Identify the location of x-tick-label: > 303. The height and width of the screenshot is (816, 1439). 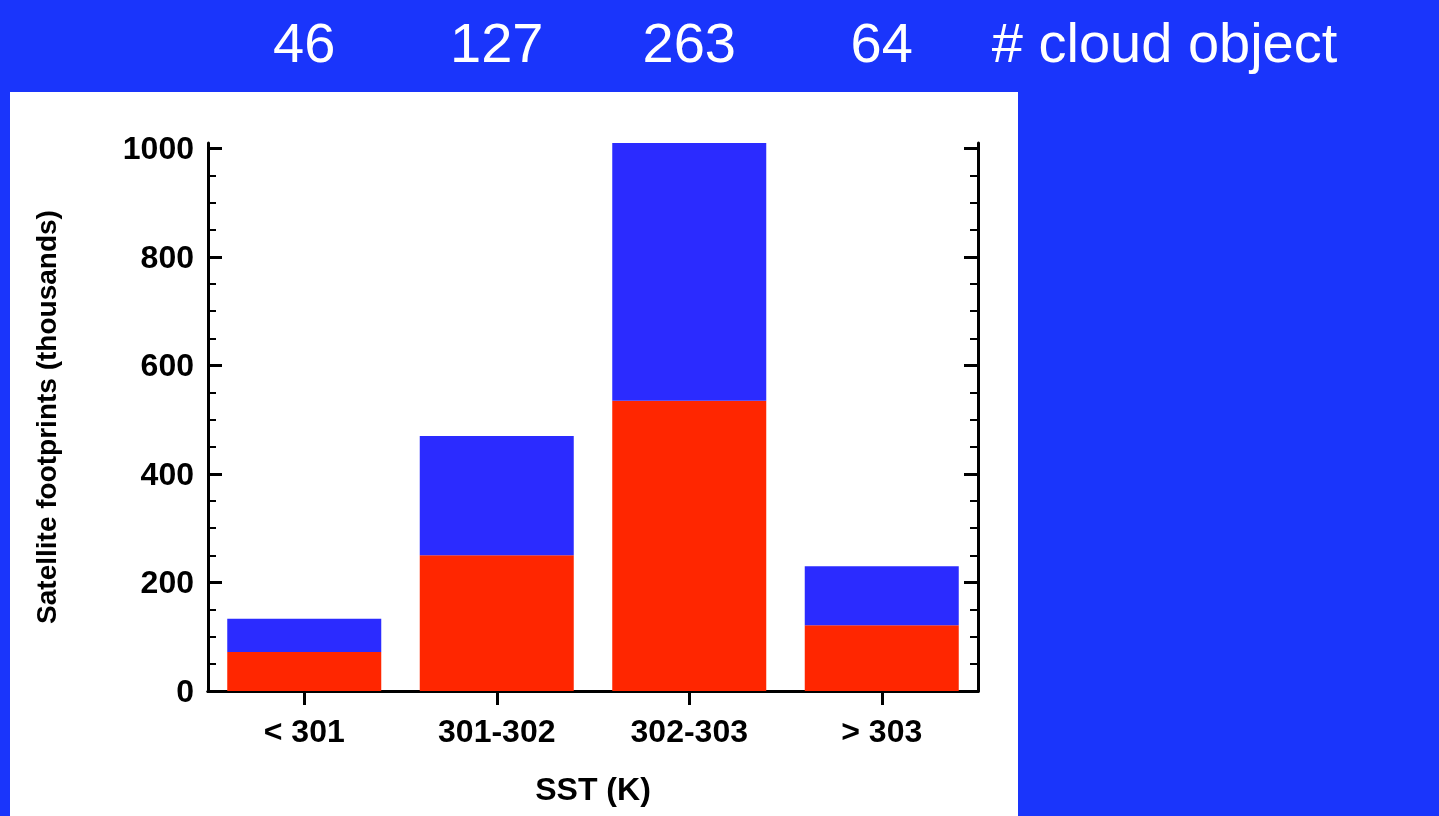
(882, 731).